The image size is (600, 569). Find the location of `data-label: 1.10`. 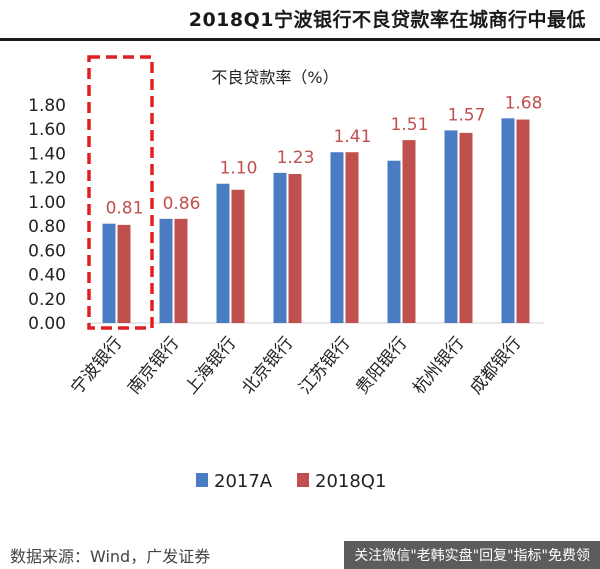

data-label: 1.10 is located at coordinates (239, 169).